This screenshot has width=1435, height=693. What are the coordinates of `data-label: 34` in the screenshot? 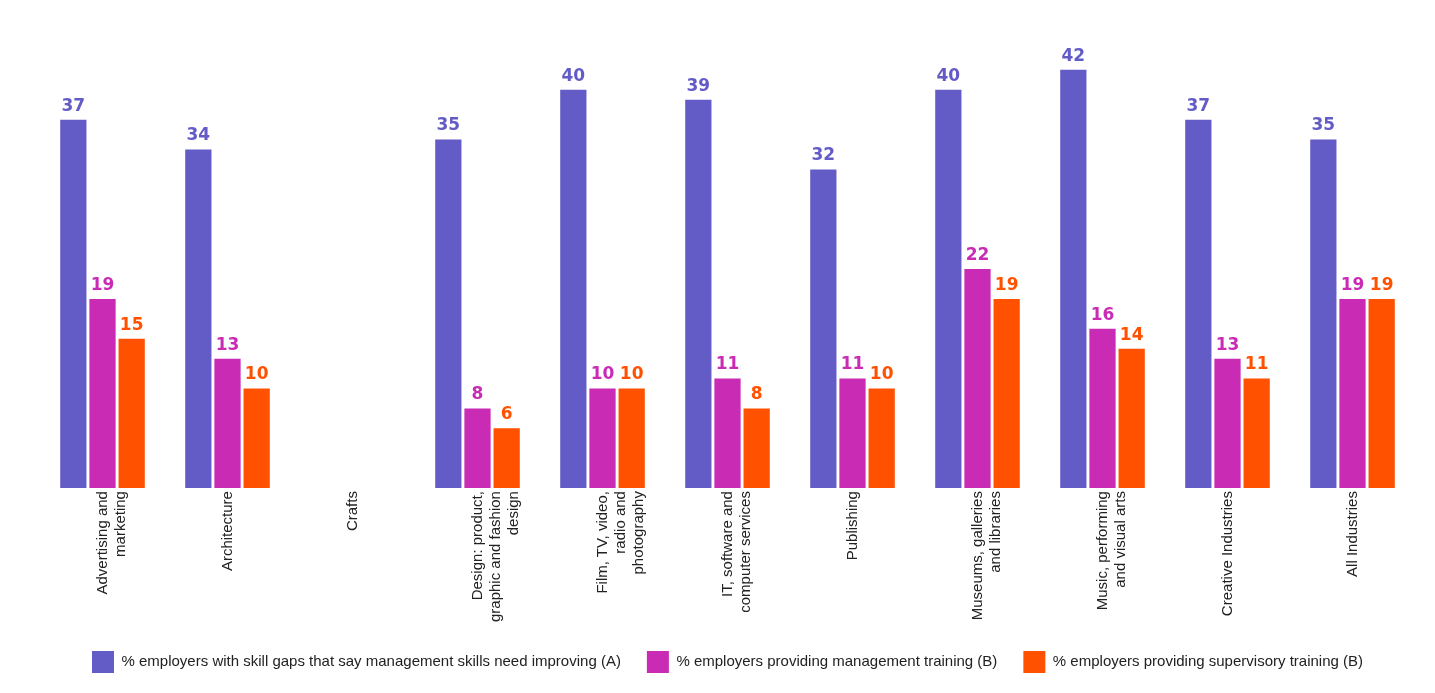 It's located at (198, 134).